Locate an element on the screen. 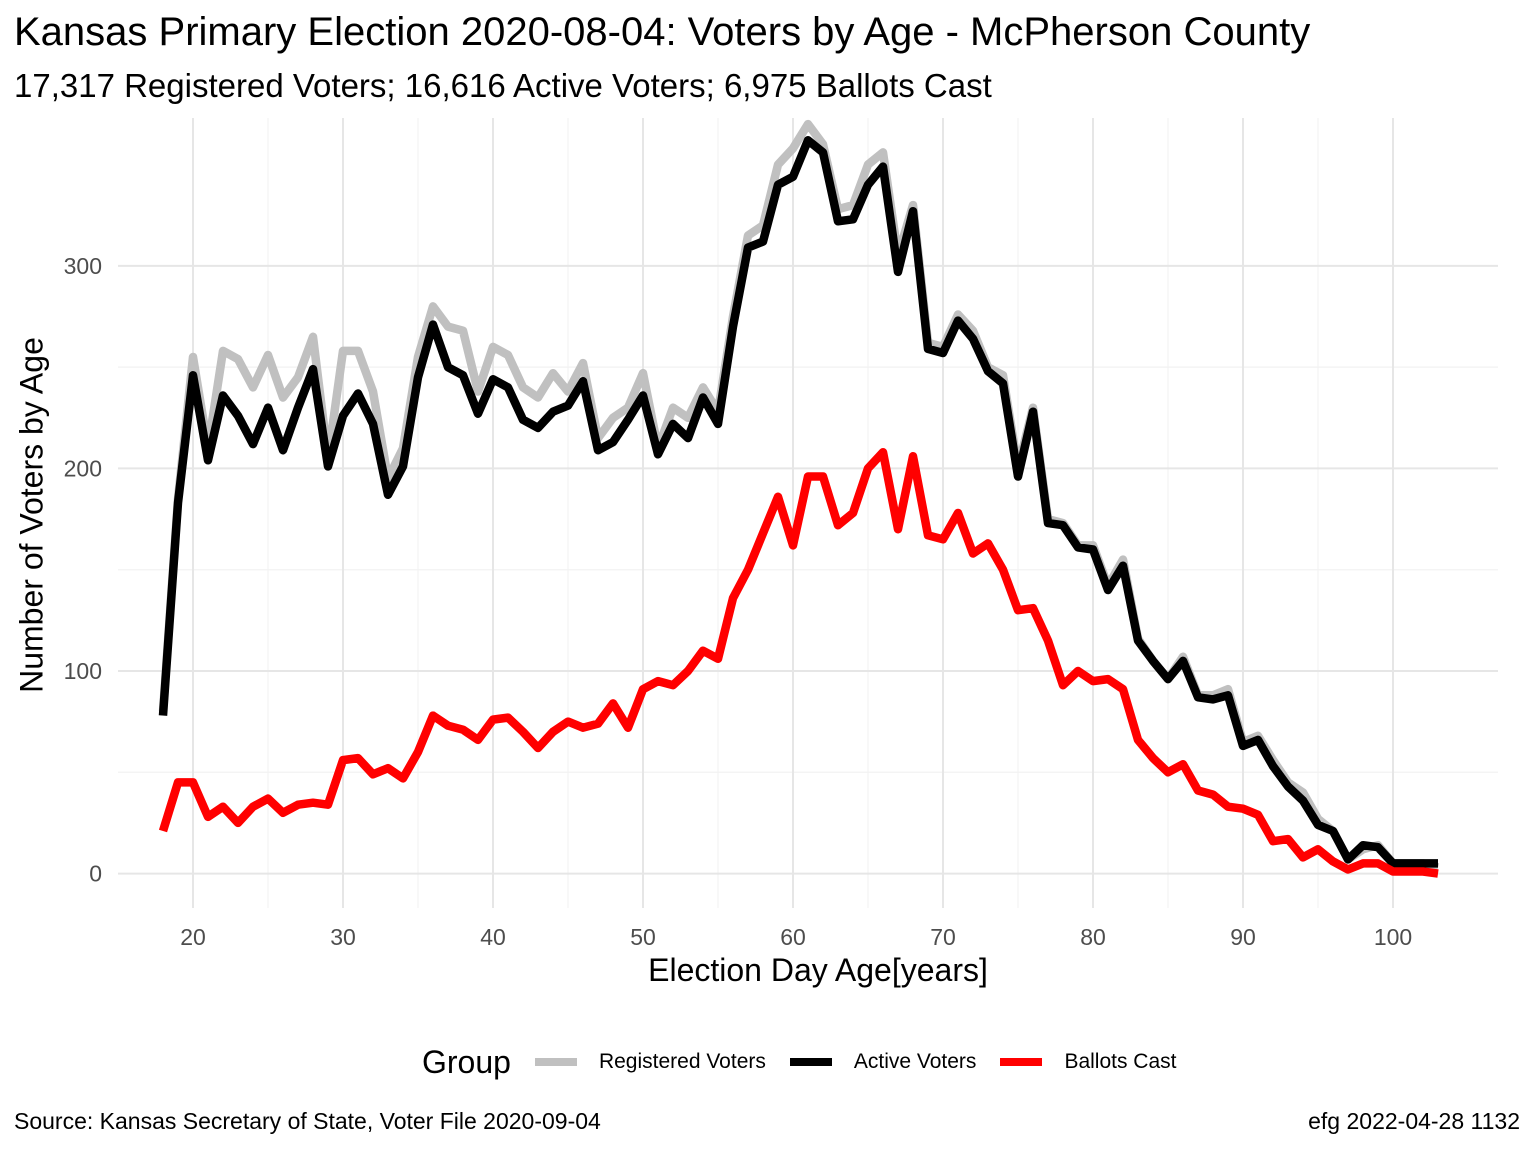 The width and height of the screenshot is (1536, 1152). x-tick-label: 20 is located at coordinates (193, 937).